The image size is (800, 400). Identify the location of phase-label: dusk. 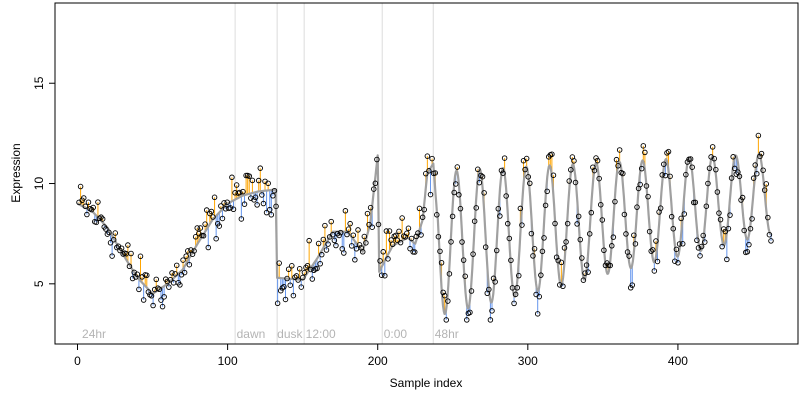
(290, 334).